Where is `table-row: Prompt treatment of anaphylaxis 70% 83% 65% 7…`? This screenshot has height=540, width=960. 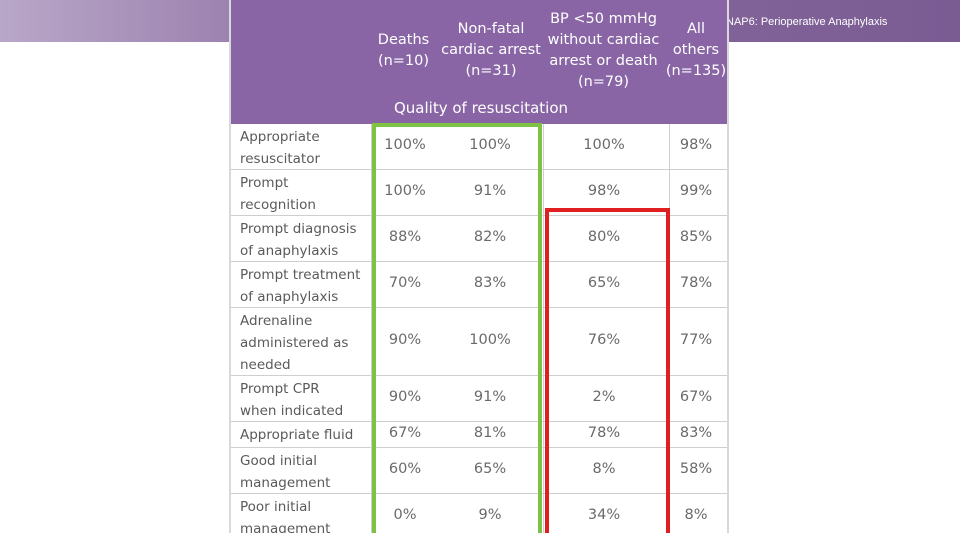
table-row: Prompt treatment of anaphylaxis 70% 83% 65% 7… is located at coordinates (479, 285).